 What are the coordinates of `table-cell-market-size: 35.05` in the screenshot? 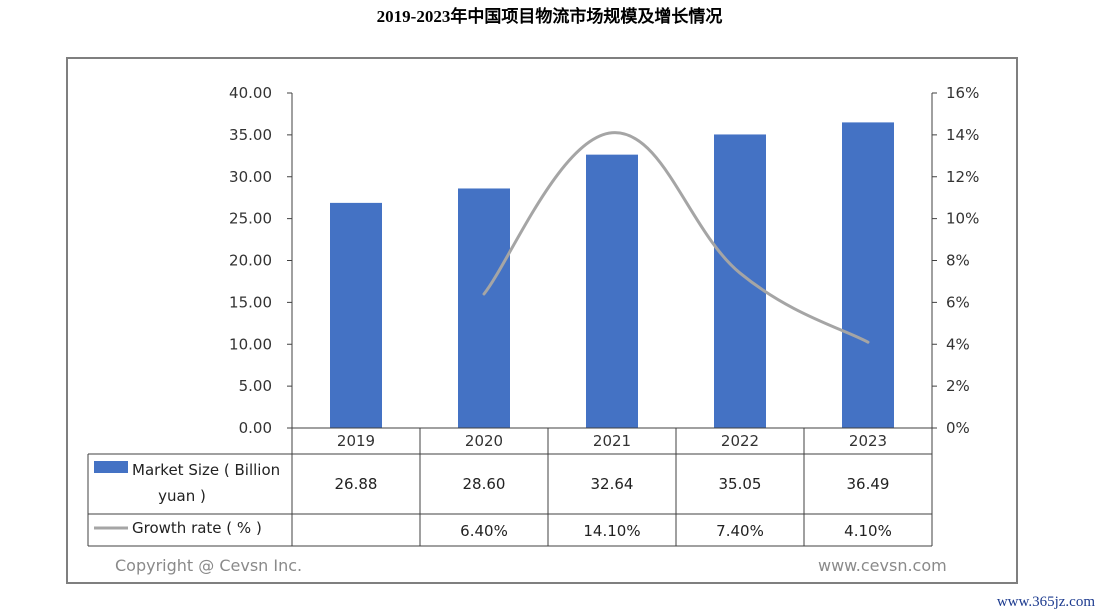 It's located at (740, 484).